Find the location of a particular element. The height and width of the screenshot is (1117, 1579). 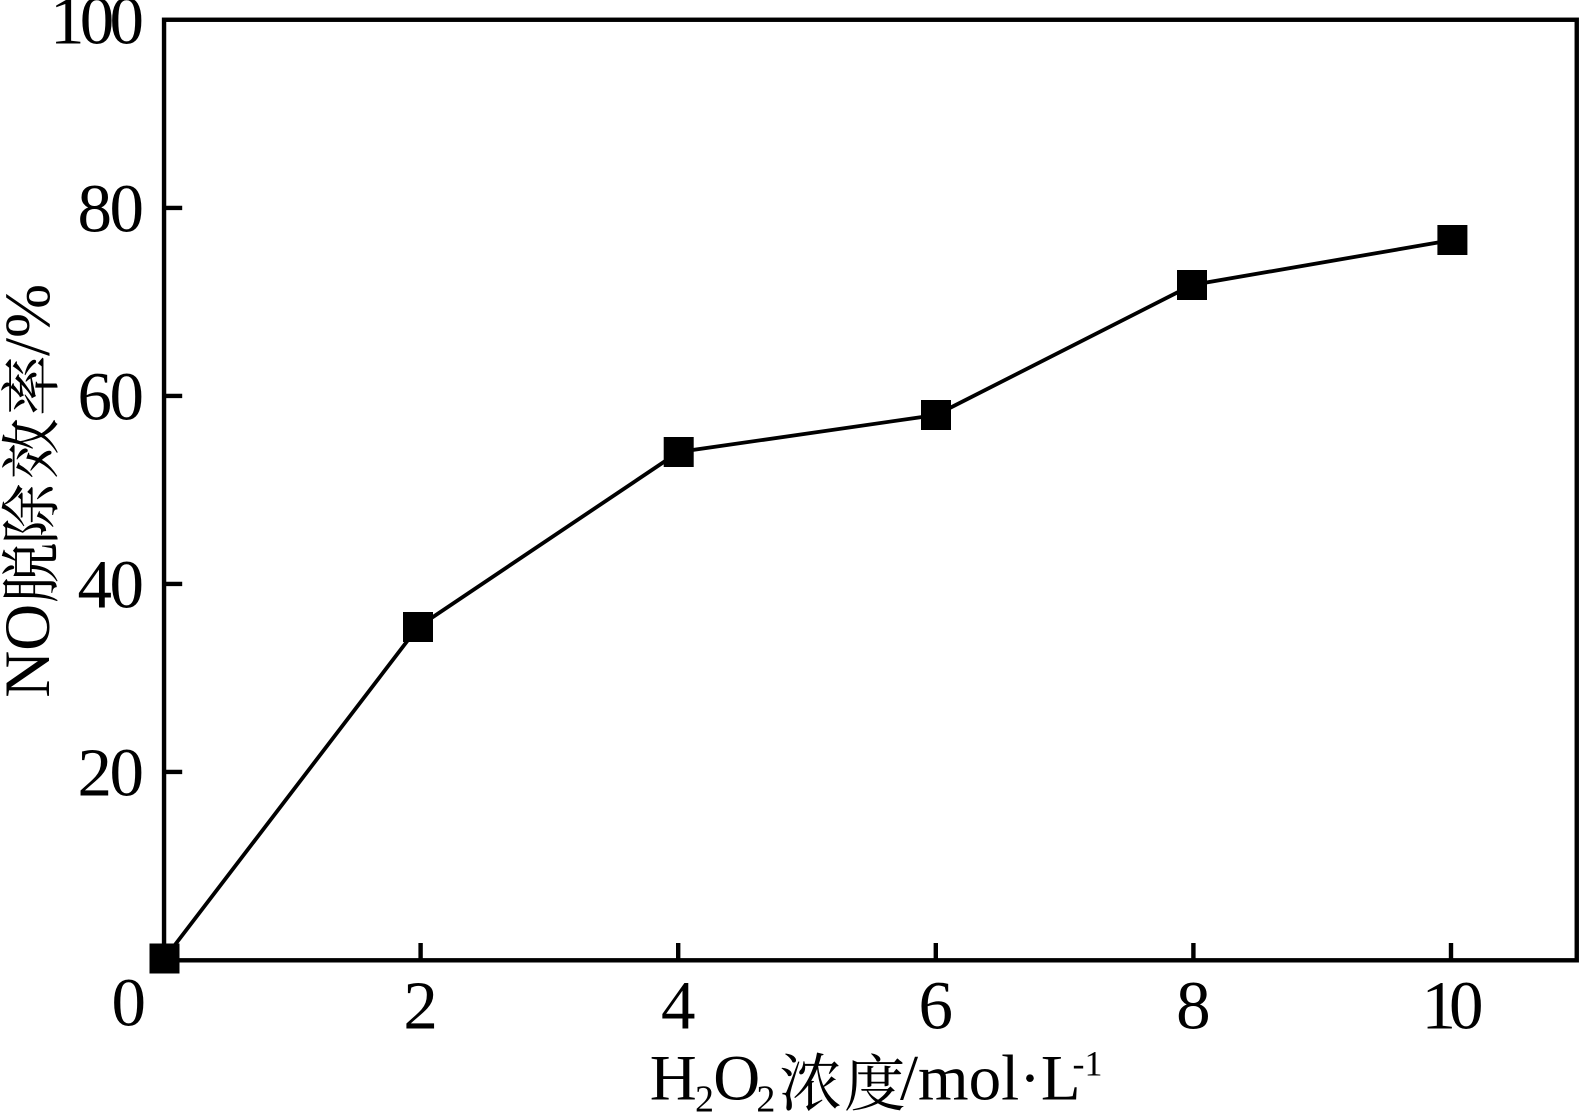

svg-text: 60 is located at coordinates (111, 397).